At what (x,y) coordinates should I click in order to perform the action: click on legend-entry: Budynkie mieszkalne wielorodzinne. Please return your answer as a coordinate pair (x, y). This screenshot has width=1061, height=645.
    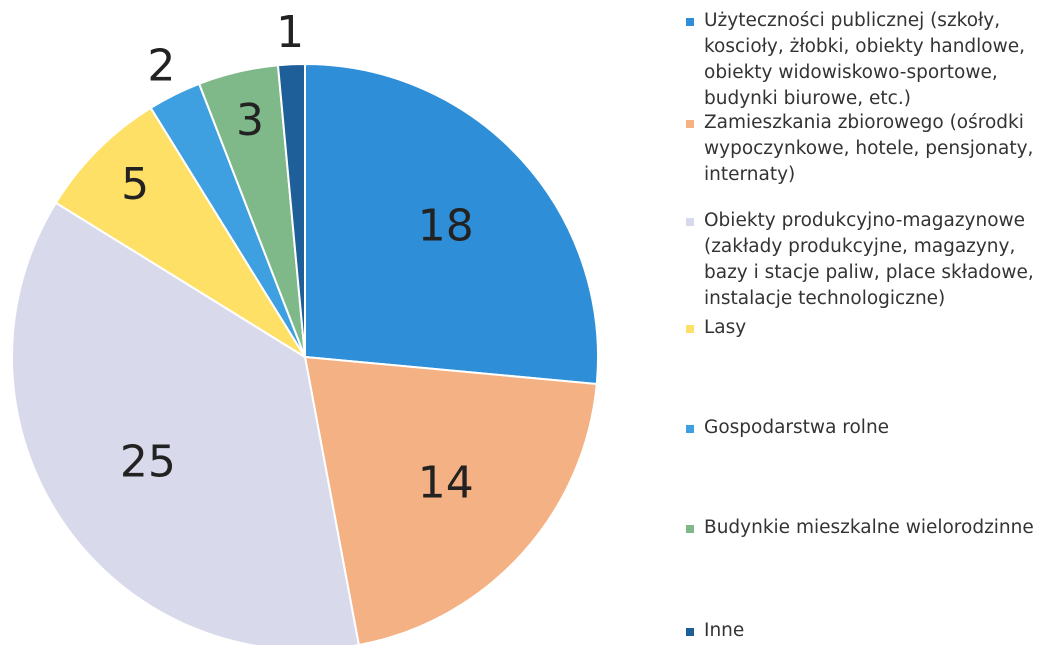
    Looking at the image, I should click on (868, 528).